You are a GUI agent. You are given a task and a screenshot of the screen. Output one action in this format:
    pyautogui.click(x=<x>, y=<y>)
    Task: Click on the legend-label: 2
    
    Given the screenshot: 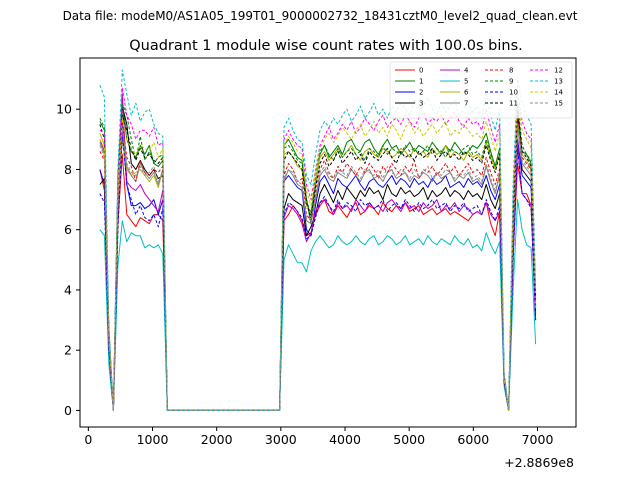 What is the action you would take?
    pyautogui.click(x=421, y=93)
    